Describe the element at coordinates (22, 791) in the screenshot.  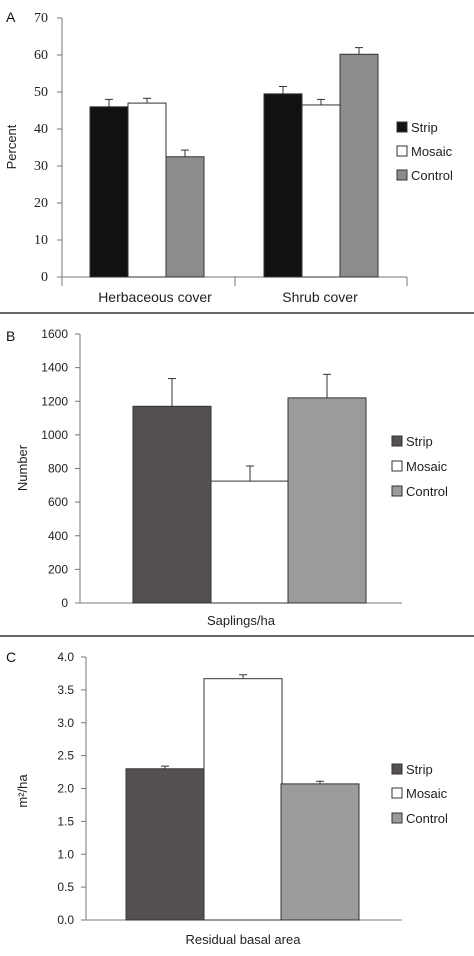
I see `y-axis-label: m²/ha` at that location.